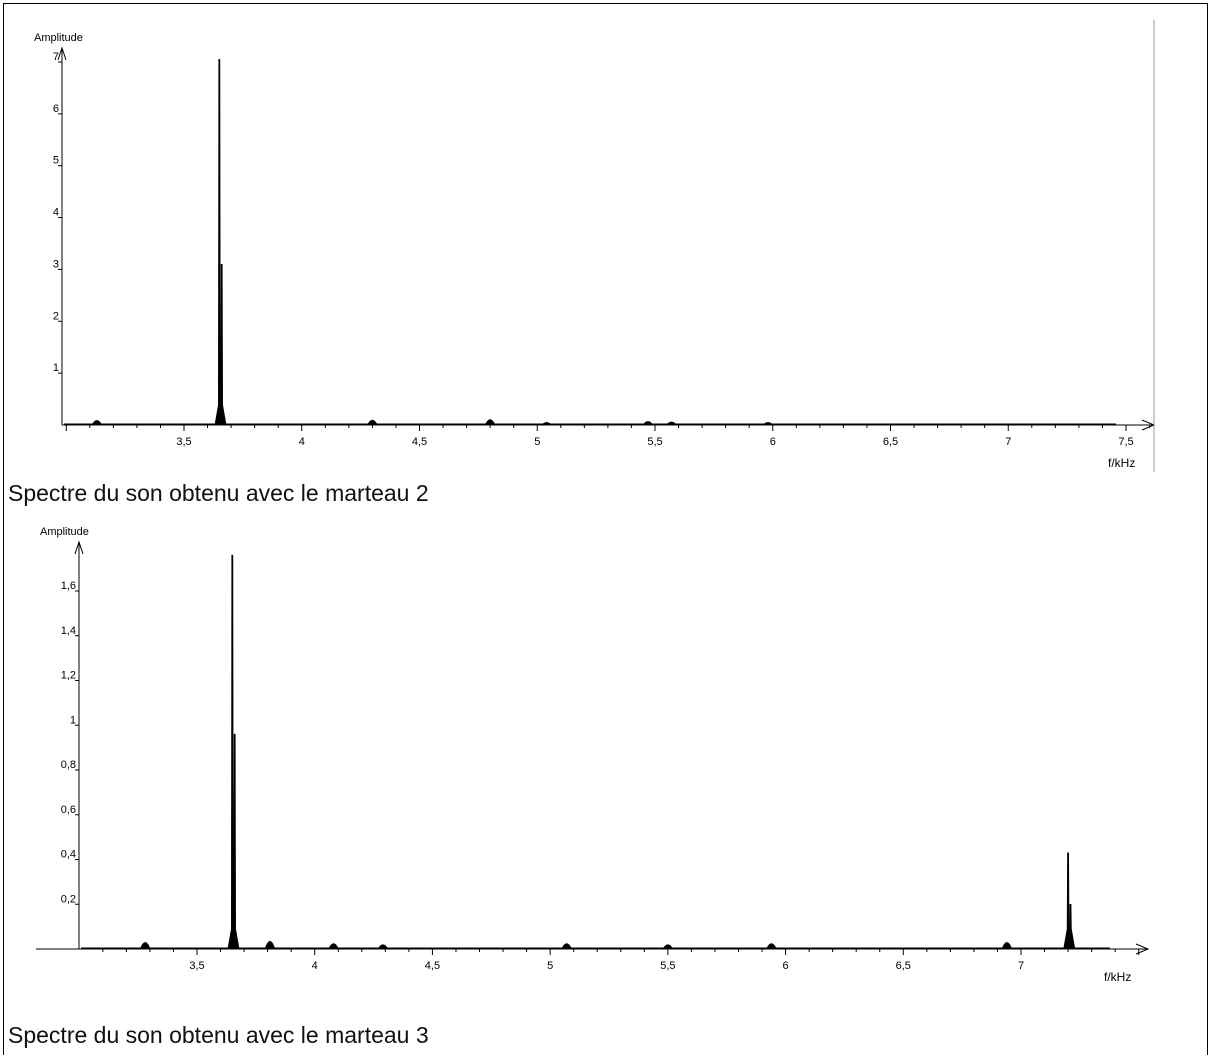 Image resolution: width=1212 pixels, height=1058 pixels. I want to click on chart-2-y-tick-label: 1,6, so click(68, 586).